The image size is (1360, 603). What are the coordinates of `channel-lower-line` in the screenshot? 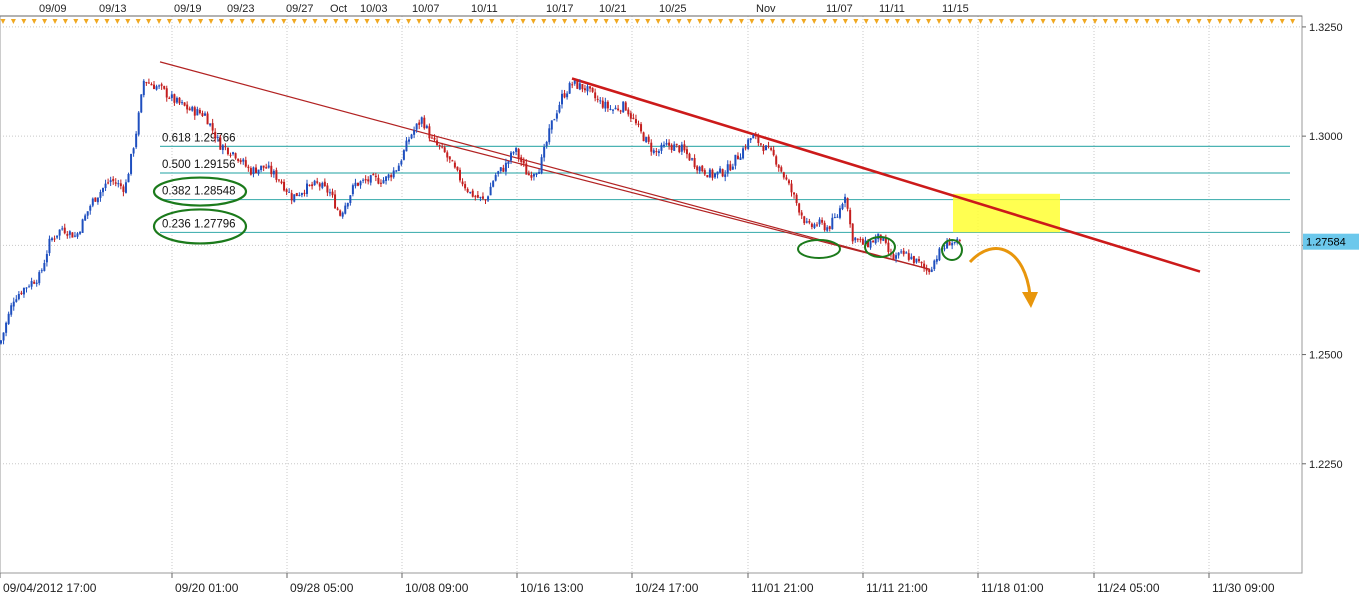 It's located at (680, 204).